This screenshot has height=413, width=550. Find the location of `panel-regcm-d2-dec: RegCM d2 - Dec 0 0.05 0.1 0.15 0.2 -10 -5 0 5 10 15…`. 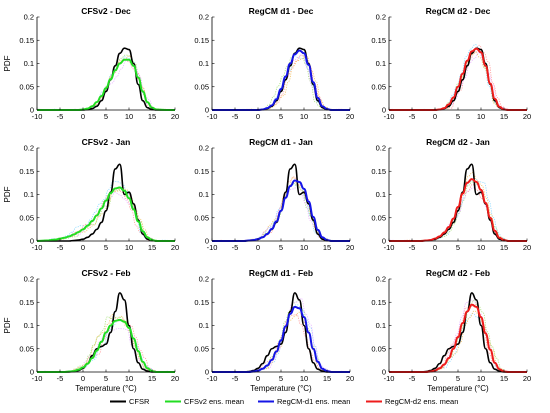

panel-regcm-d2-dec: RegCM d2 - Dec 0 0.05 0.1 0.15 0.2 -10 -5 0 5 10 15… is located at coordinates (451, 63).